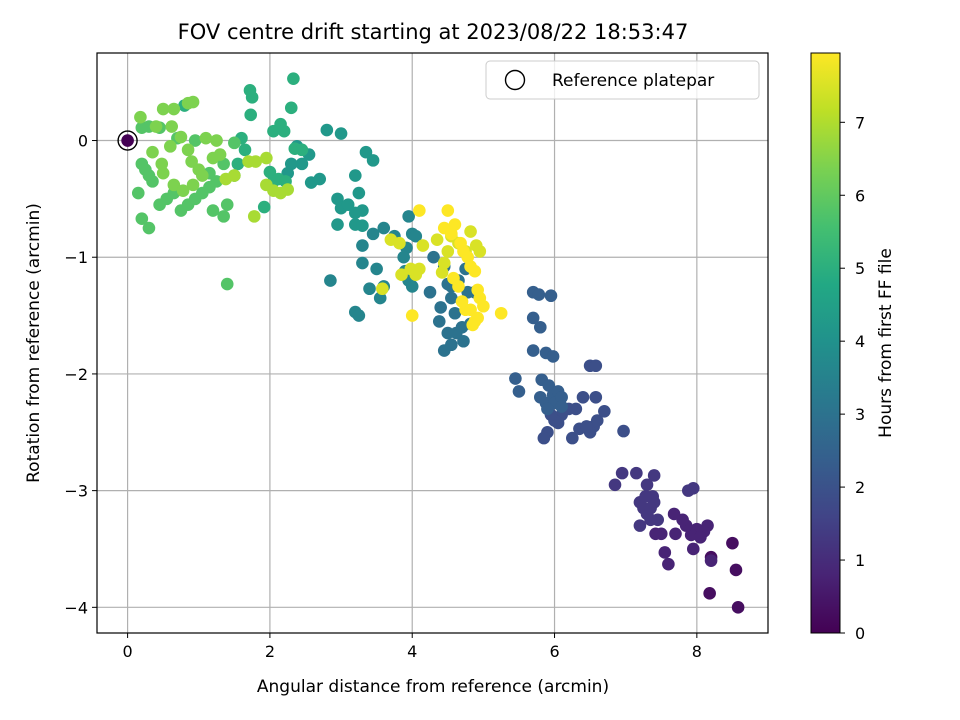 The height and width of the screenshot is (720, 960). What do you see at coordinates (128, 651) in the screenshot?
I see `x-tick-label: 0` at bounding box center [128, 651].